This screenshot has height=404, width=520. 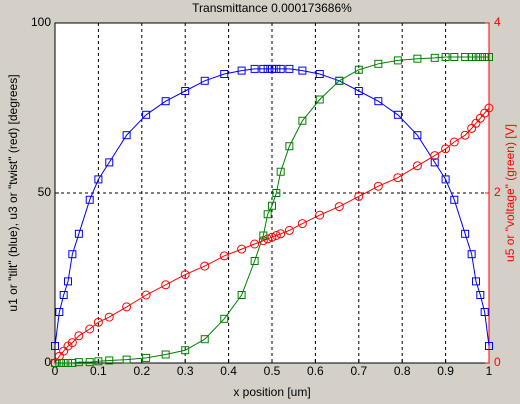 I want to click on x-tick-label: 0.1, so click(x=98, y=371).